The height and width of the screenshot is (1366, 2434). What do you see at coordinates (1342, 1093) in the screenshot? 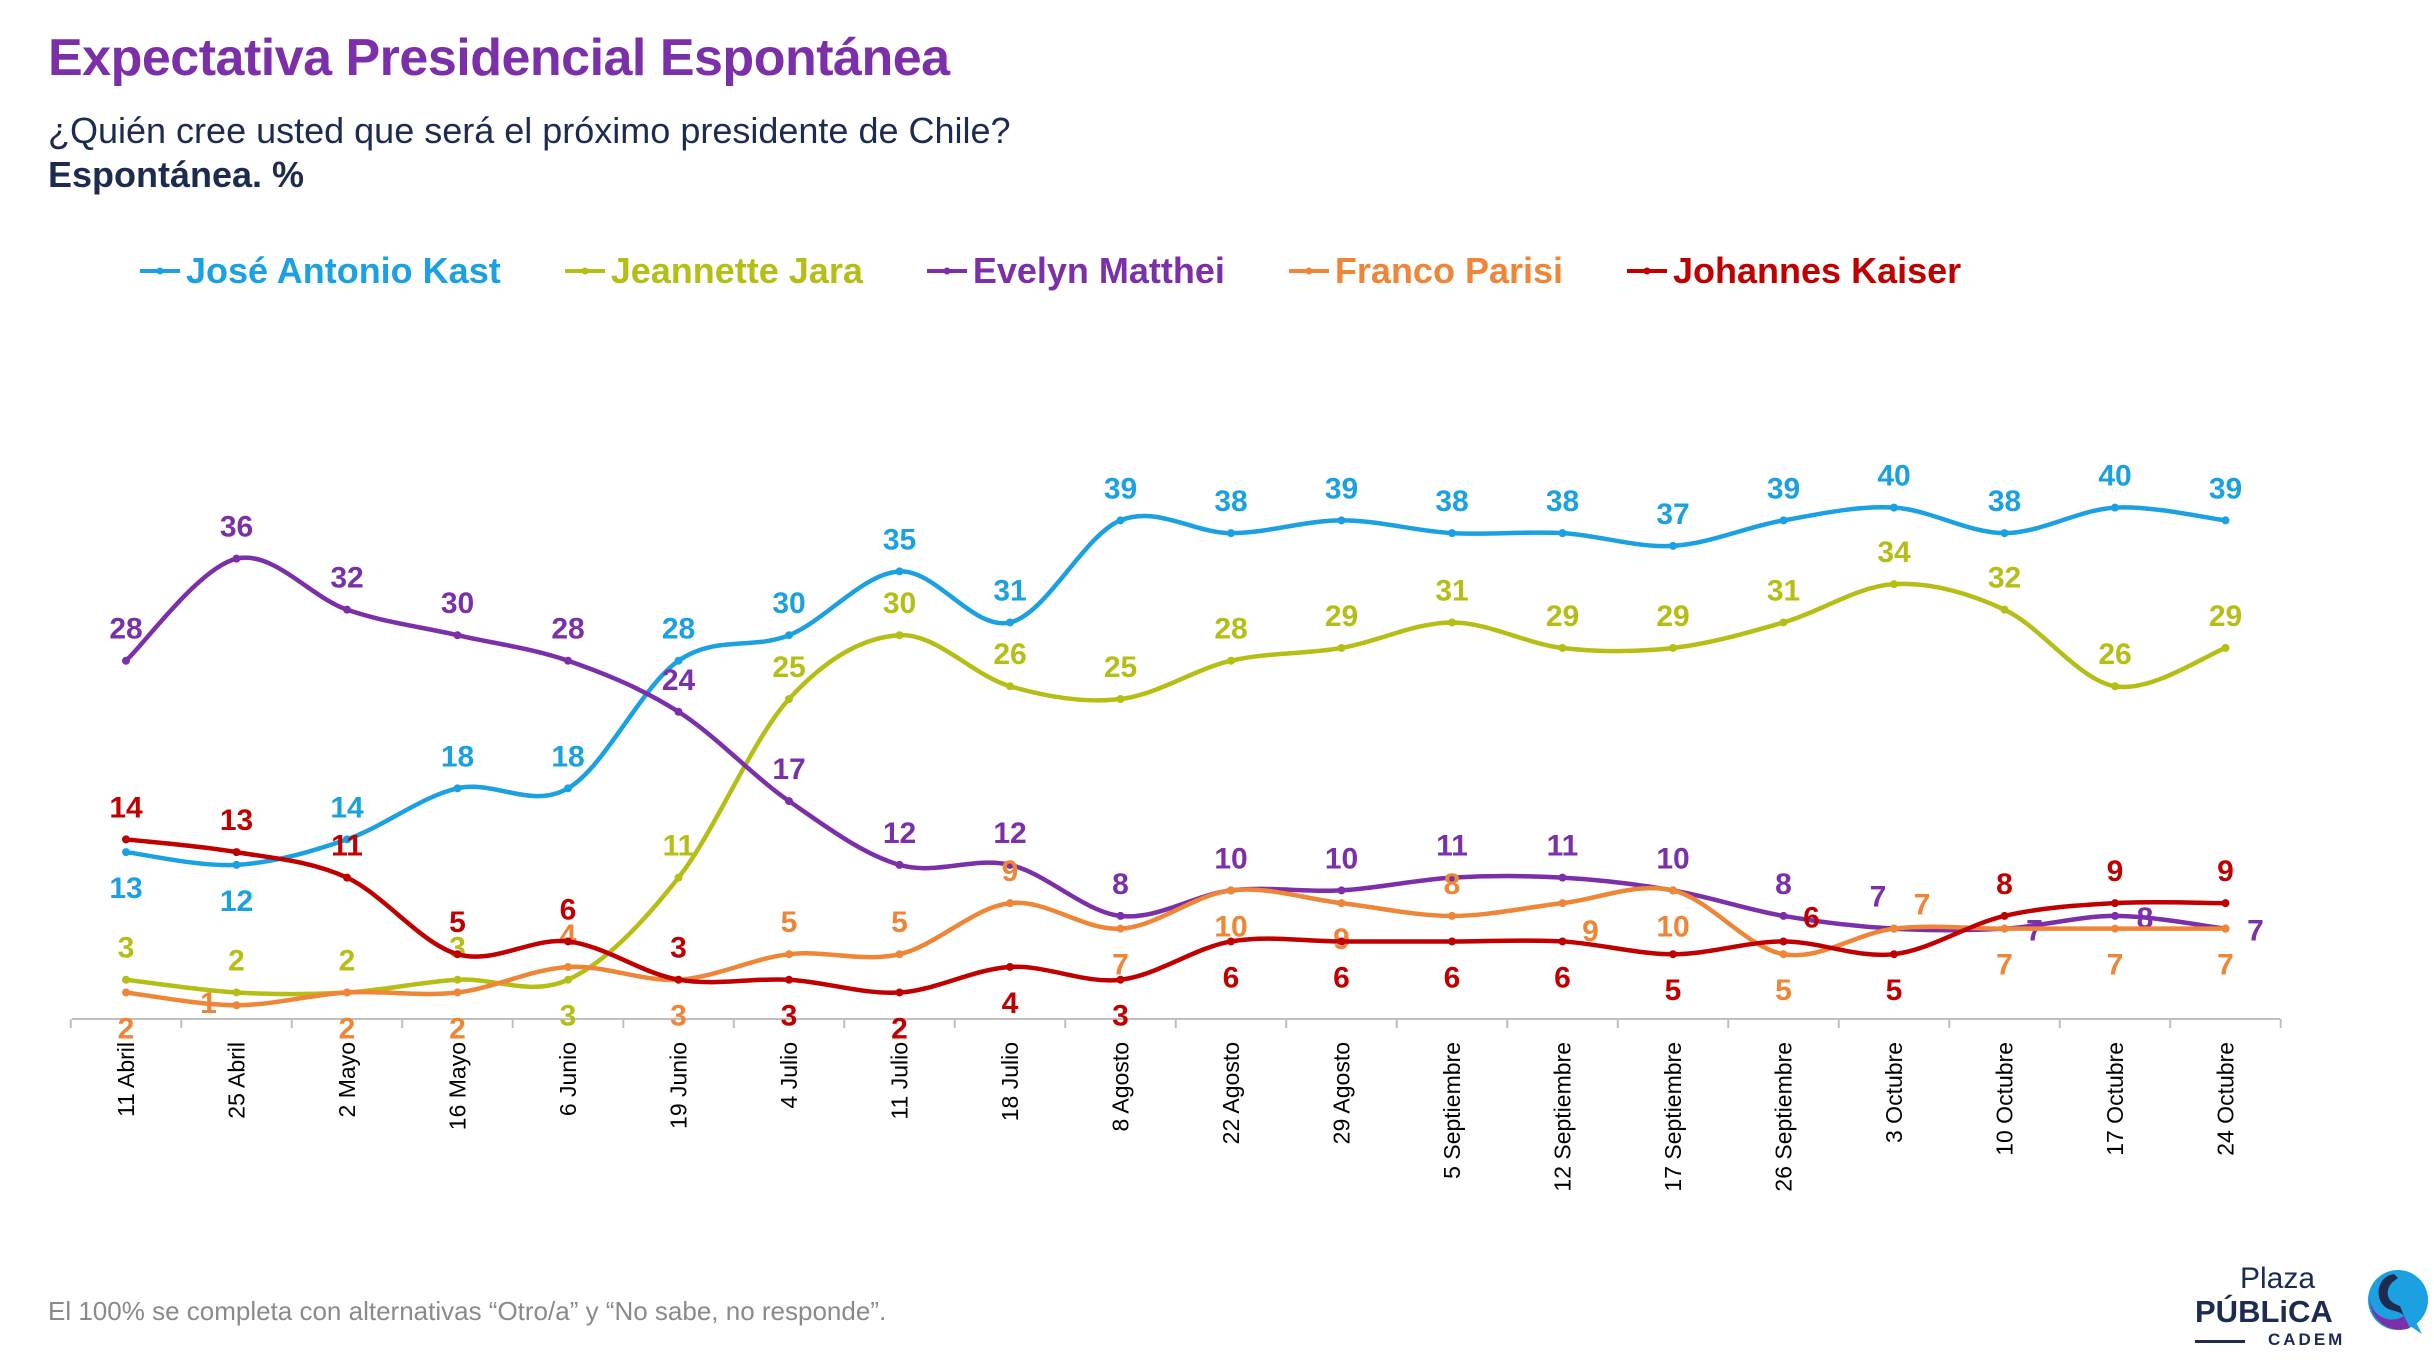
I see `x-tick-label: 29 Agosto` at bounding box center [1342, 1093].